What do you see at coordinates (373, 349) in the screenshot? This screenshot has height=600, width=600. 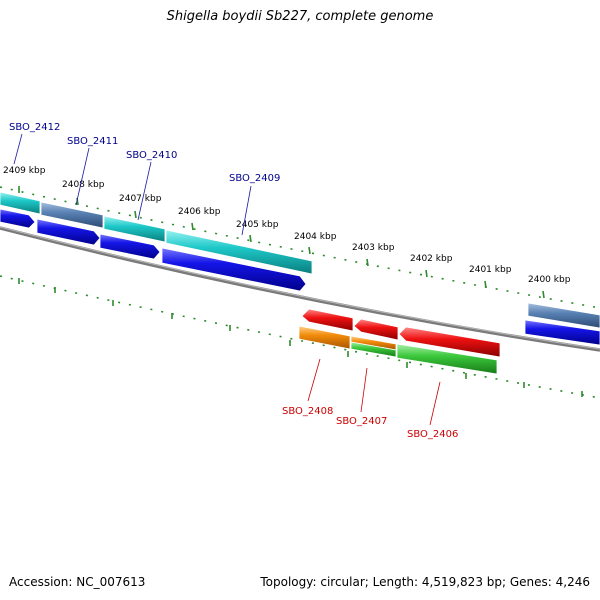 I see `gene-feature-sbo-2407-lower` at bounding box center [373, 349].